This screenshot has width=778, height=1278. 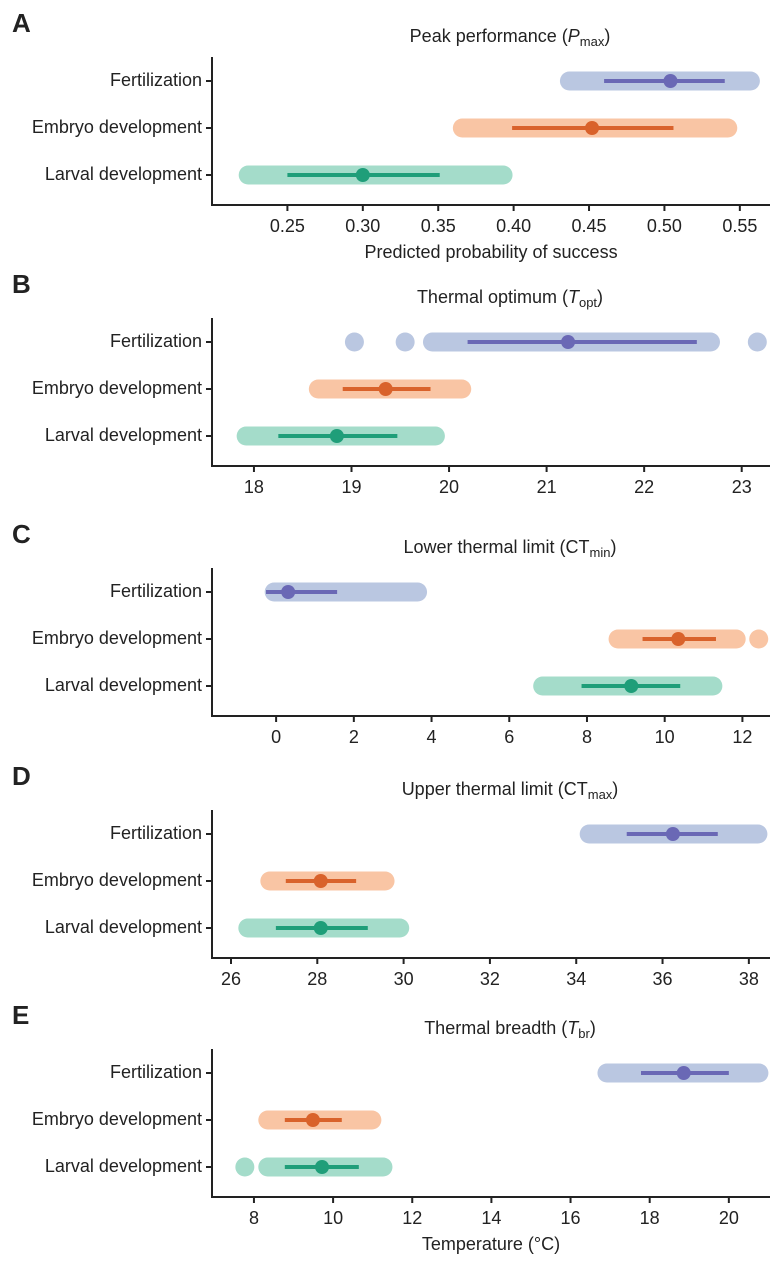 I want to click on x-tick-label: 2, so click(x=354, y=737).